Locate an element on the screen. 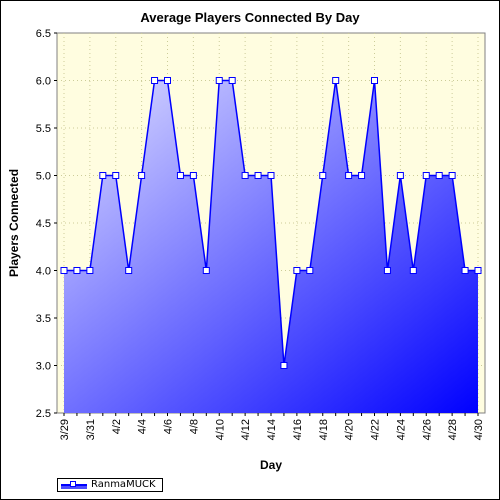  y-axis-ticks: 2.5 3.0 3.5 4.0 4.5 5.0 5.5 6.0 6.5 is located at coordinates (46, 224).